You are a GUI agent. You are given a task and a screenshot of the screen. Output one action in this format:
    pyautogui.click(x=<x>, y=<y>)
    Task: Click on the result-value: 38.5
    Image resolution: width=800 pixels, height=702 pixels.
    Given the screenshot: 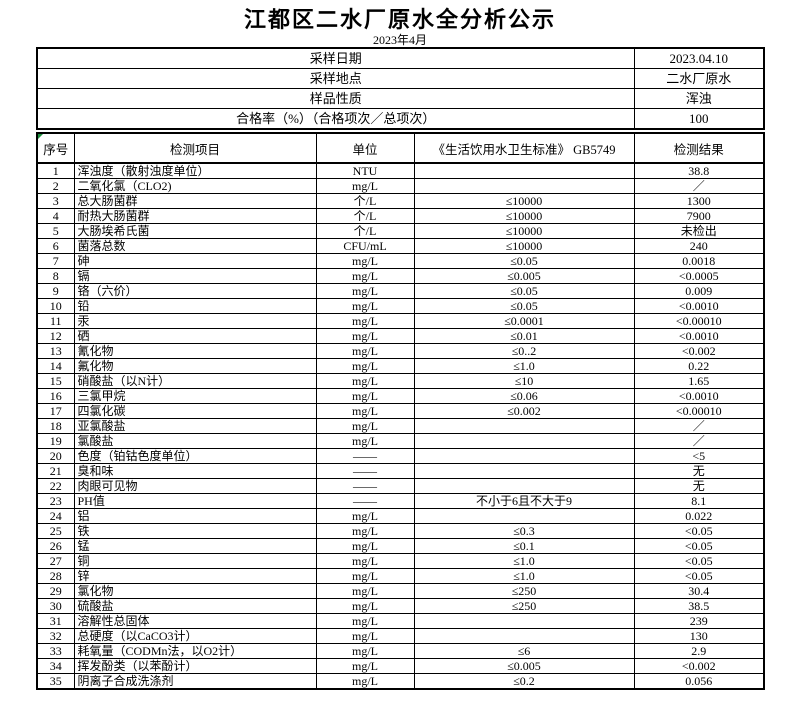 What is the action you would take?
    pyautogui.click(x=699, y=606)
    